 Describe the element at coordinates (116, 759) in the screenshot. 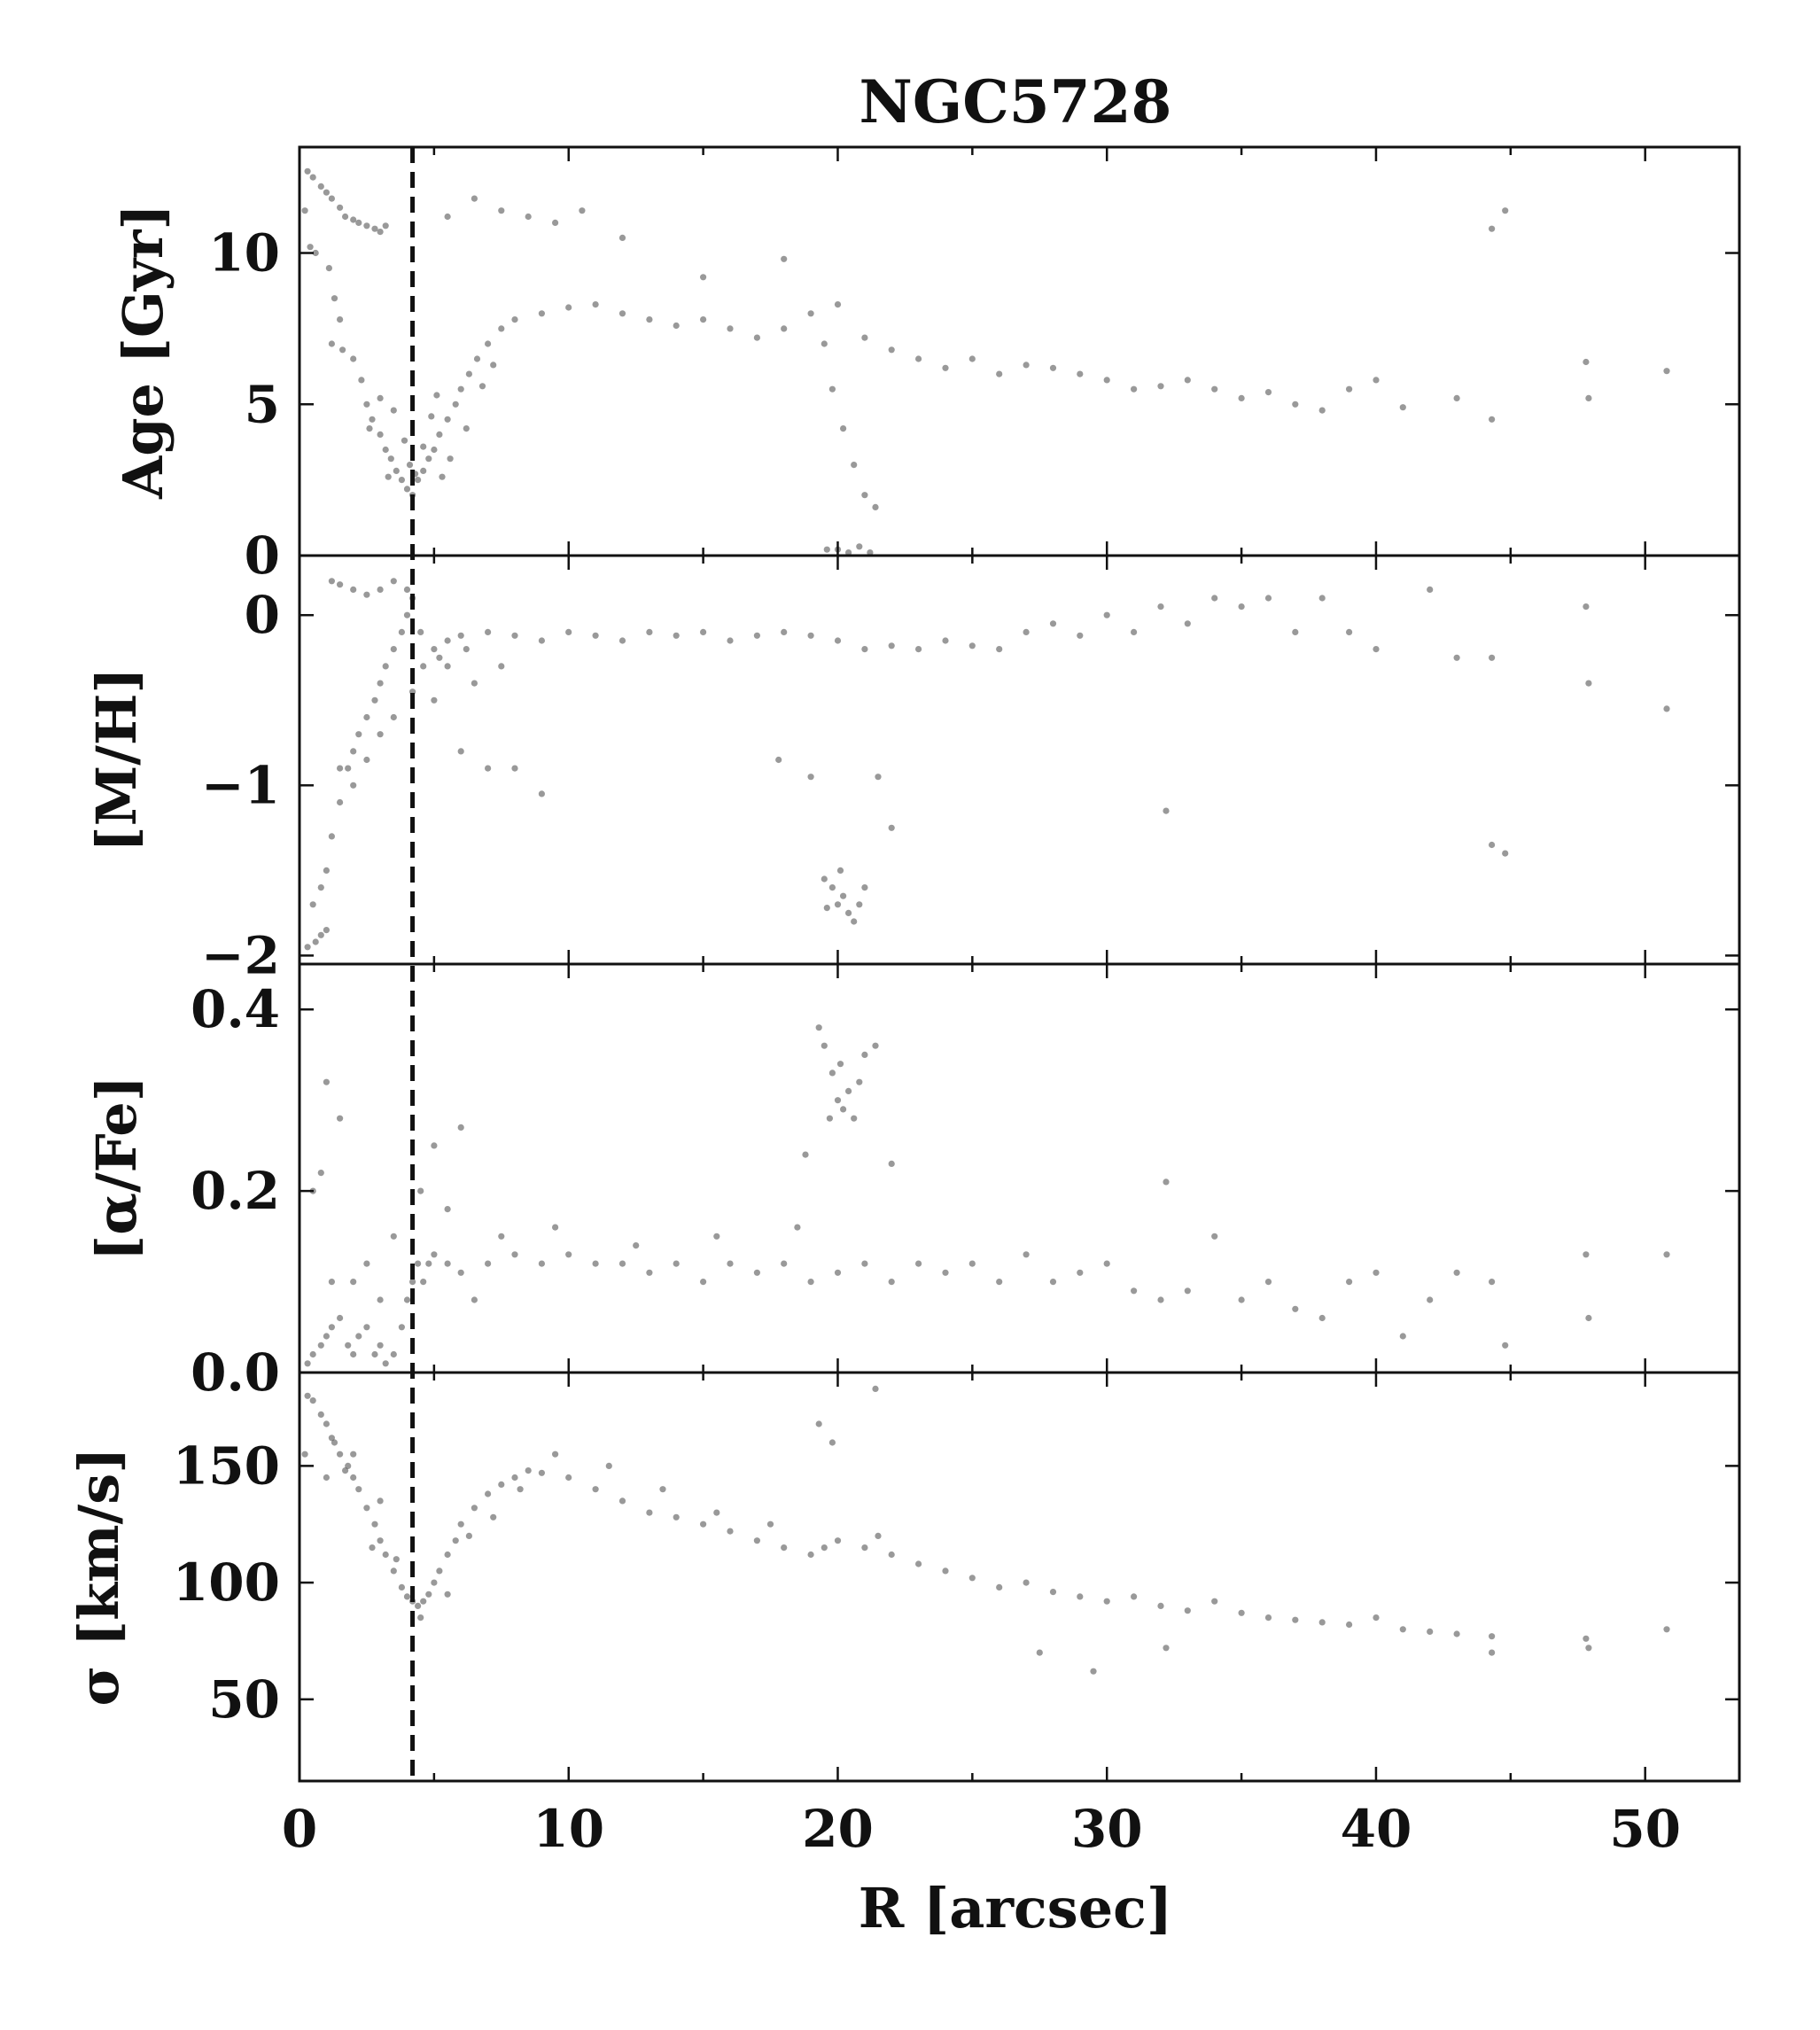

I see `y-axis-label-mh: [M/H]` at that location.